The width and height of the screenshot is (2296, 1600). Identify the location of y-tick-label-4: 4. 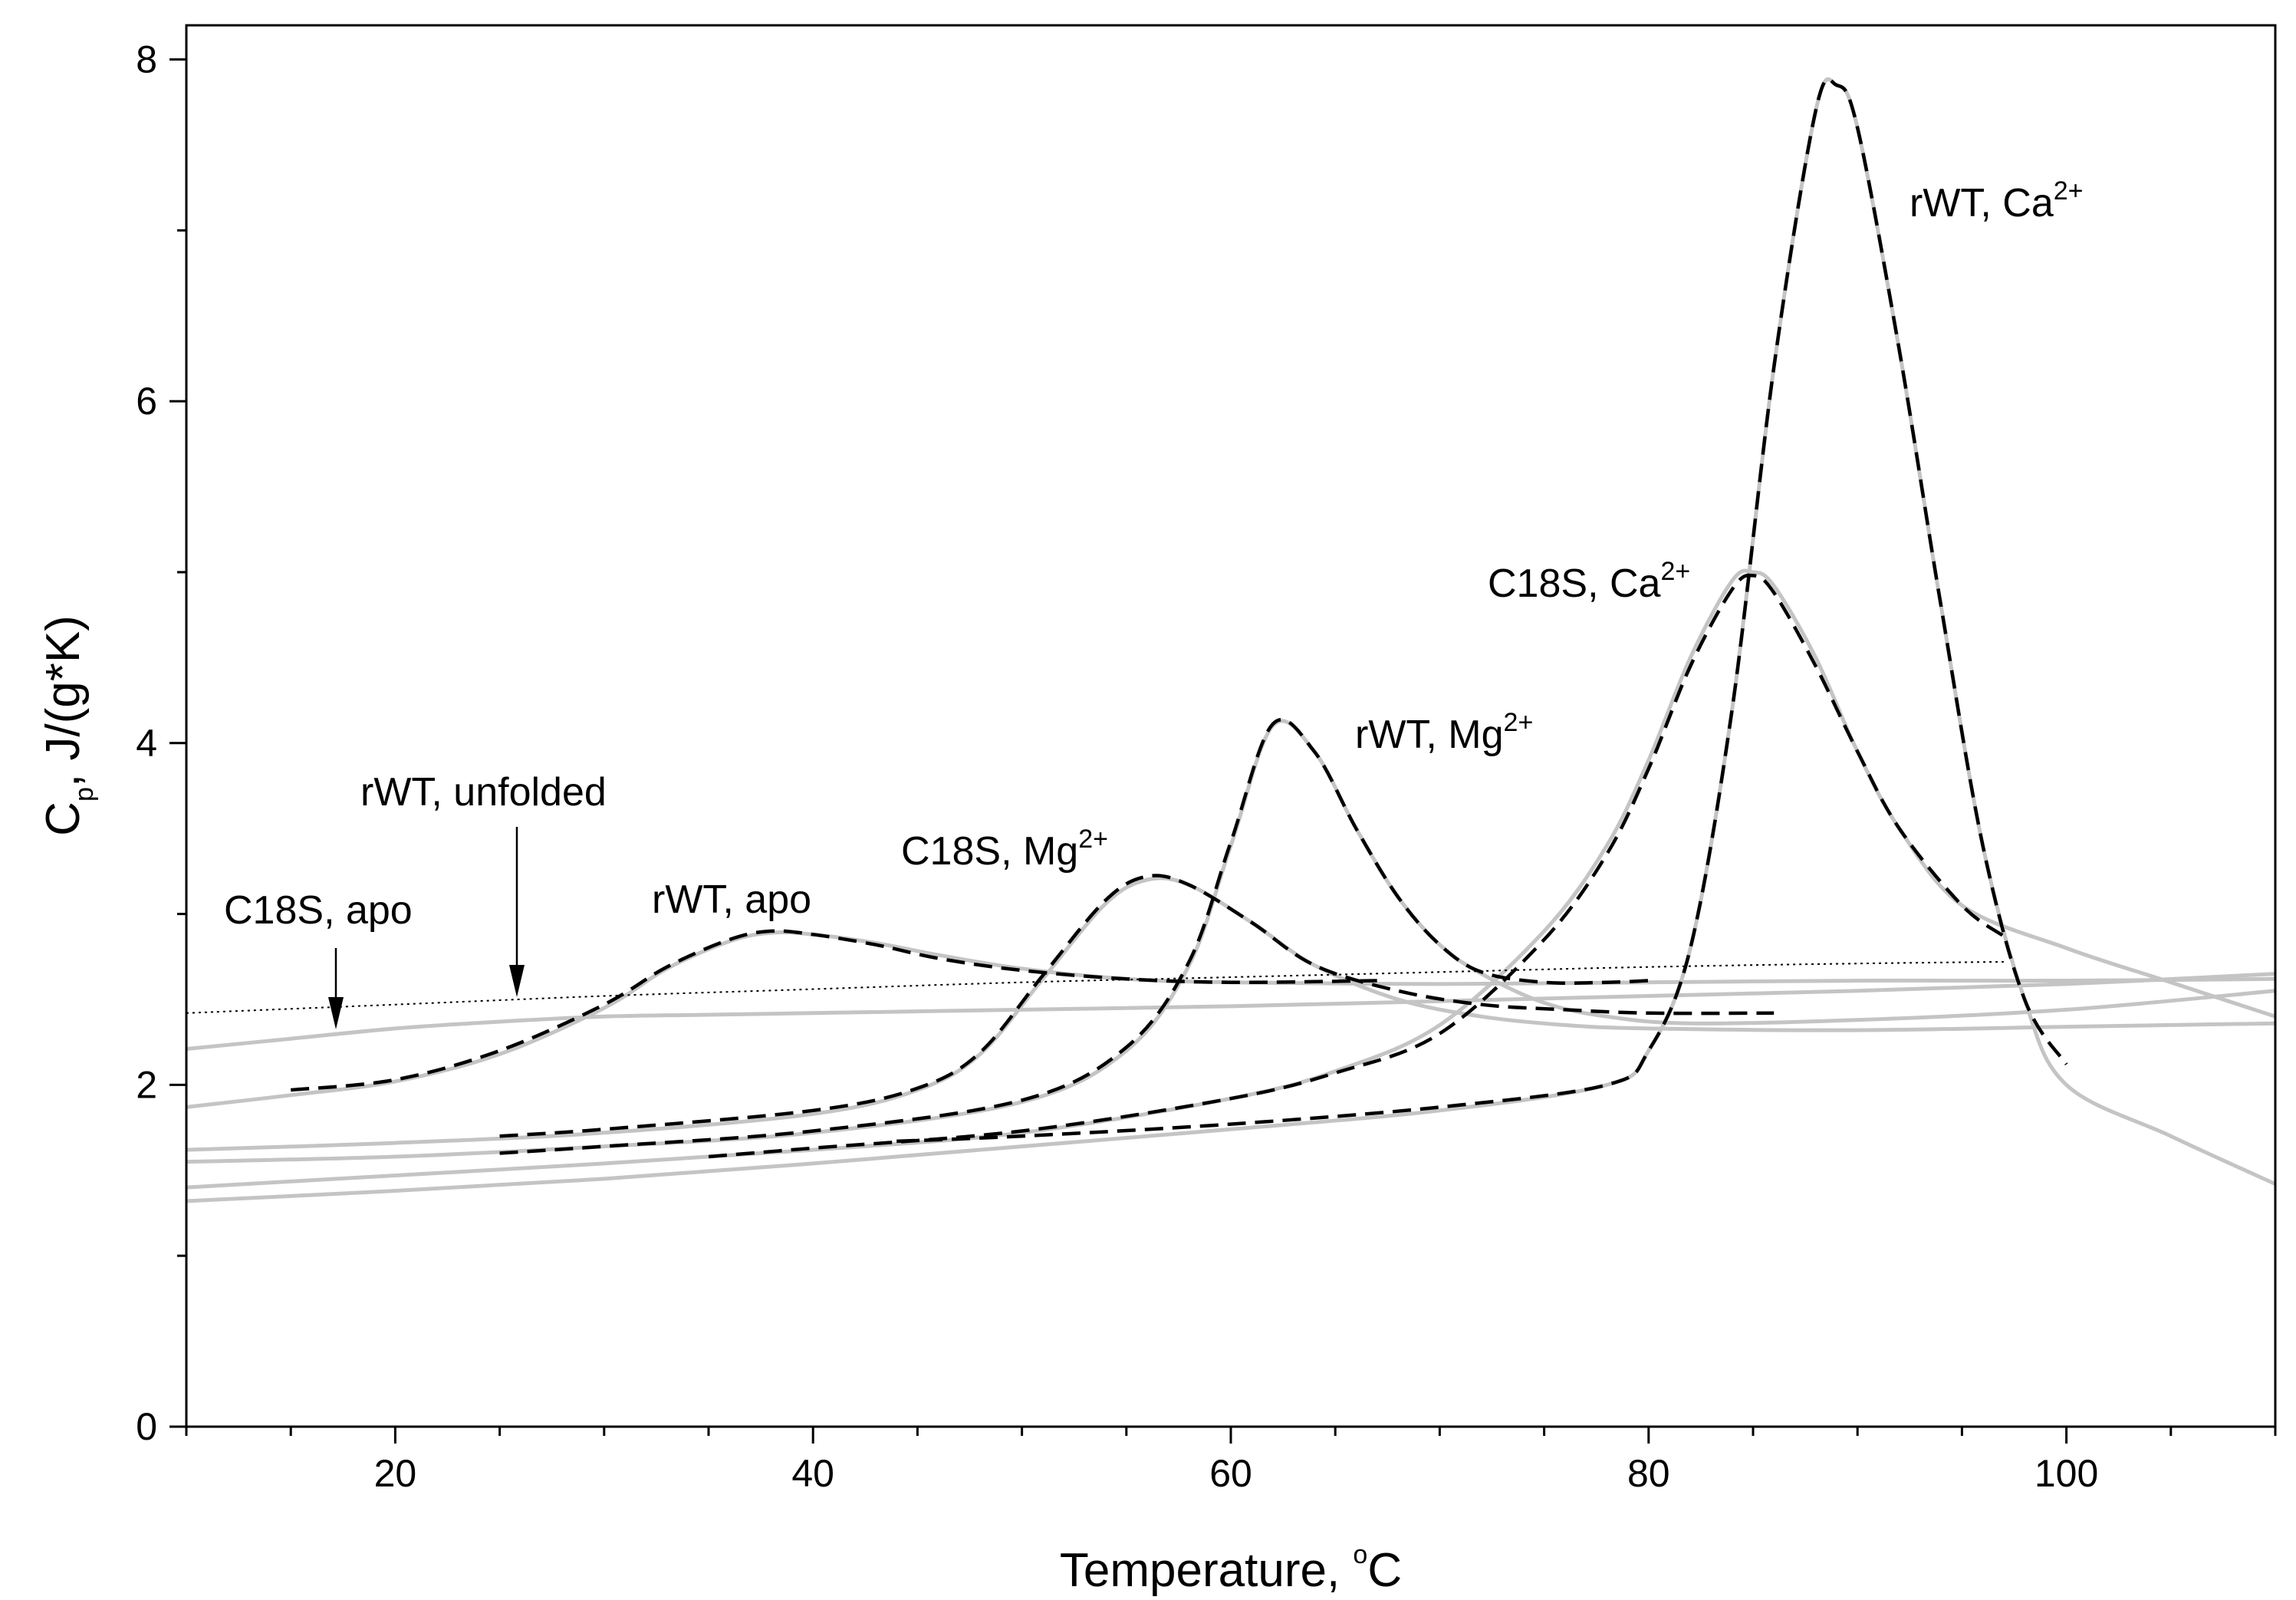
(146, 743).